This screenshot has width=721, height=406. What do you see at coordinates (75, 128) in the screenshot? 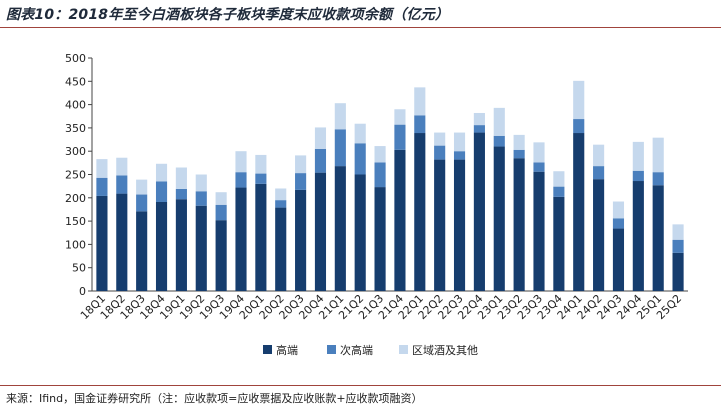
I see `y-tick-label: 350` at bounding box center [75, 128].